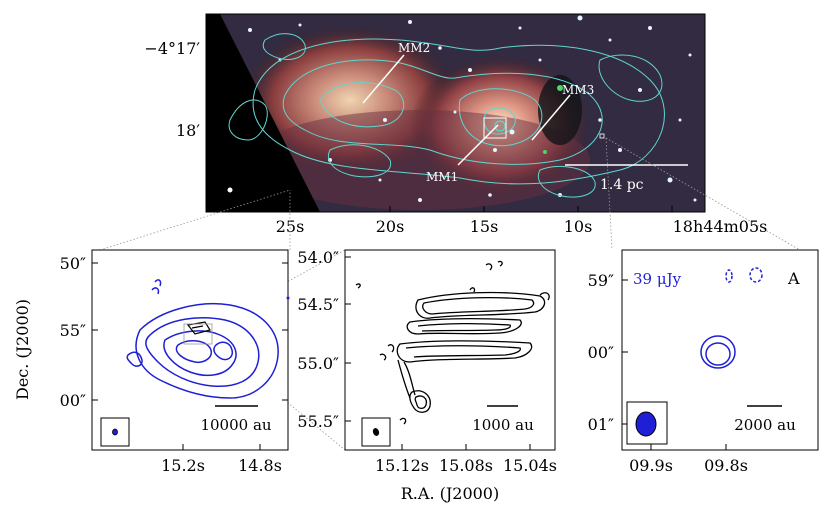 Image resolution: width=831 pixels, height=520 pixels. I want to click on middle-scalebar-label: 1000 au, so click(503, 425).